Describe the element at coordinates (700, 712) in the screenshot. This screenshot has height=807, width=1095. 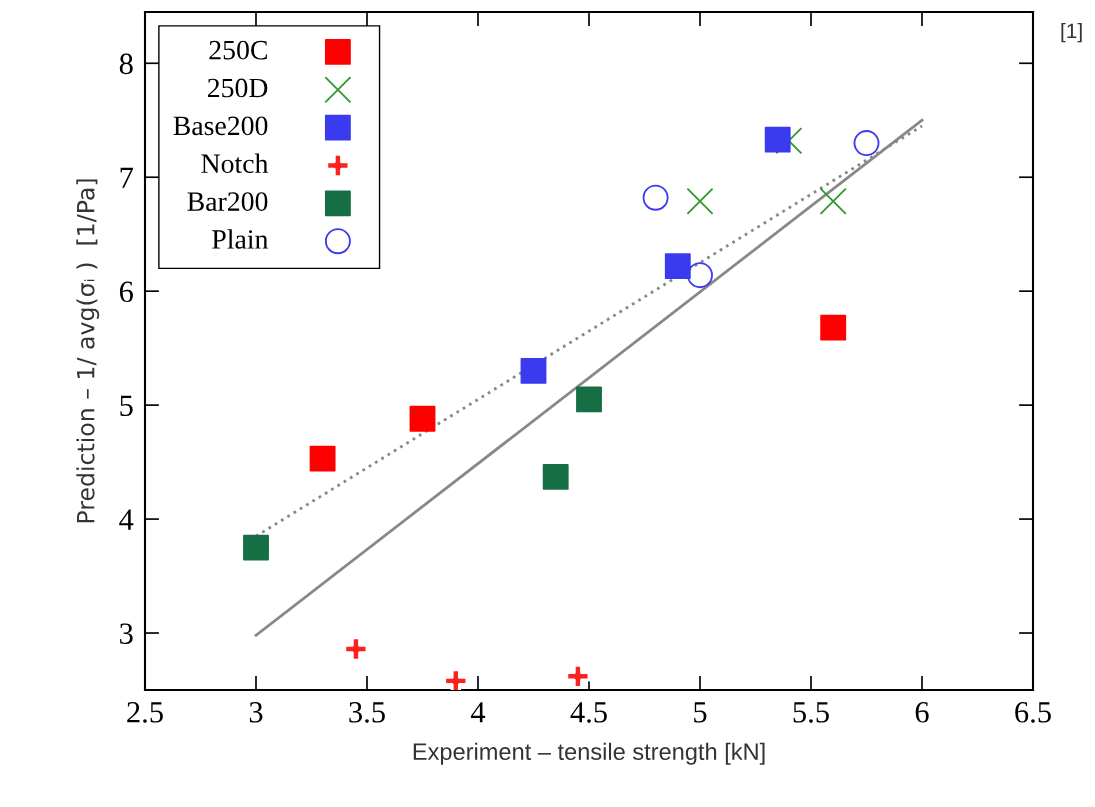
I see `x-tick-label: 5` at that location.